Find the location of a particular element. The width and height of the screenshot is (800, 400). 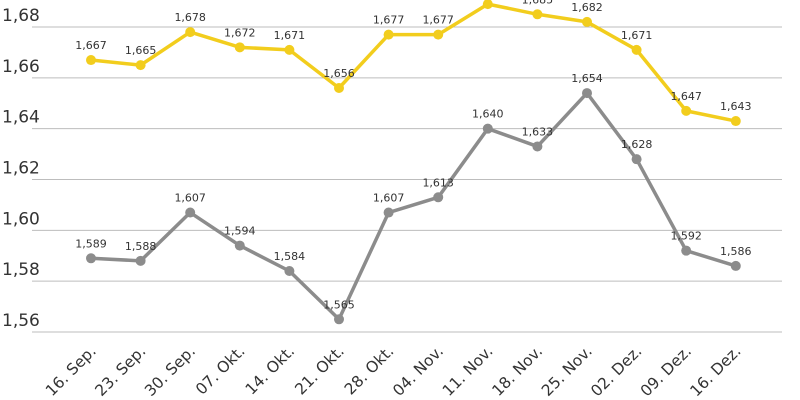

x-tick-label: 28. Okt. is located at coordinates (369, 370).